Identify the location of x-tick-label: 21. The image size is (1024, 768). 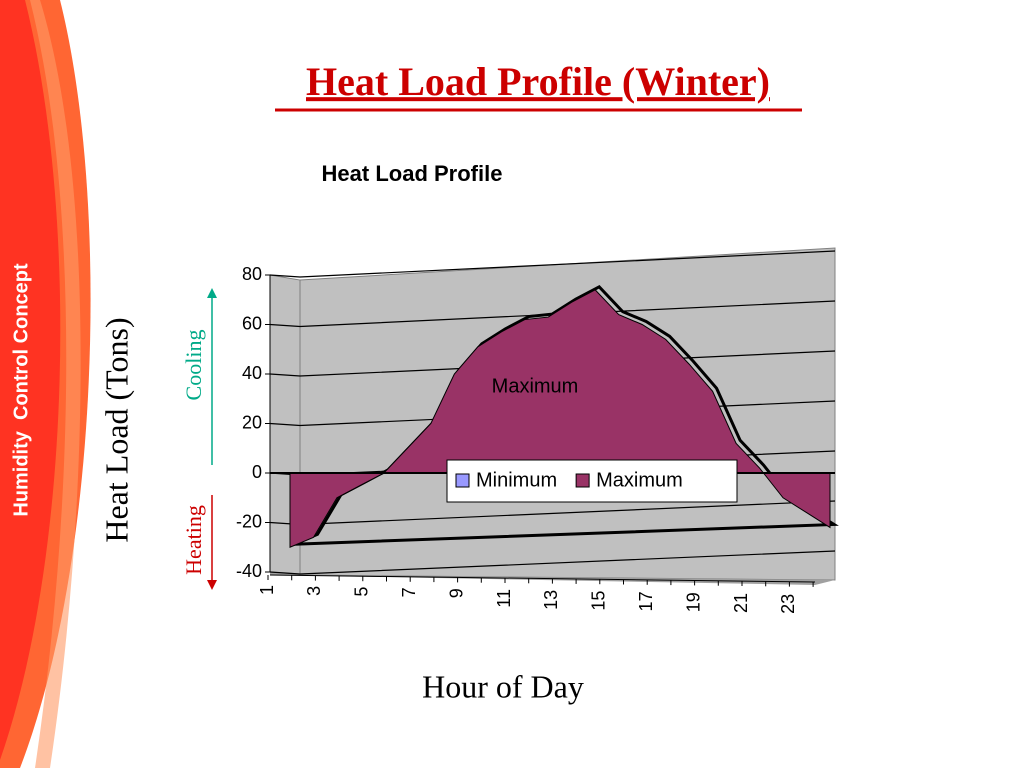
(741, 603).